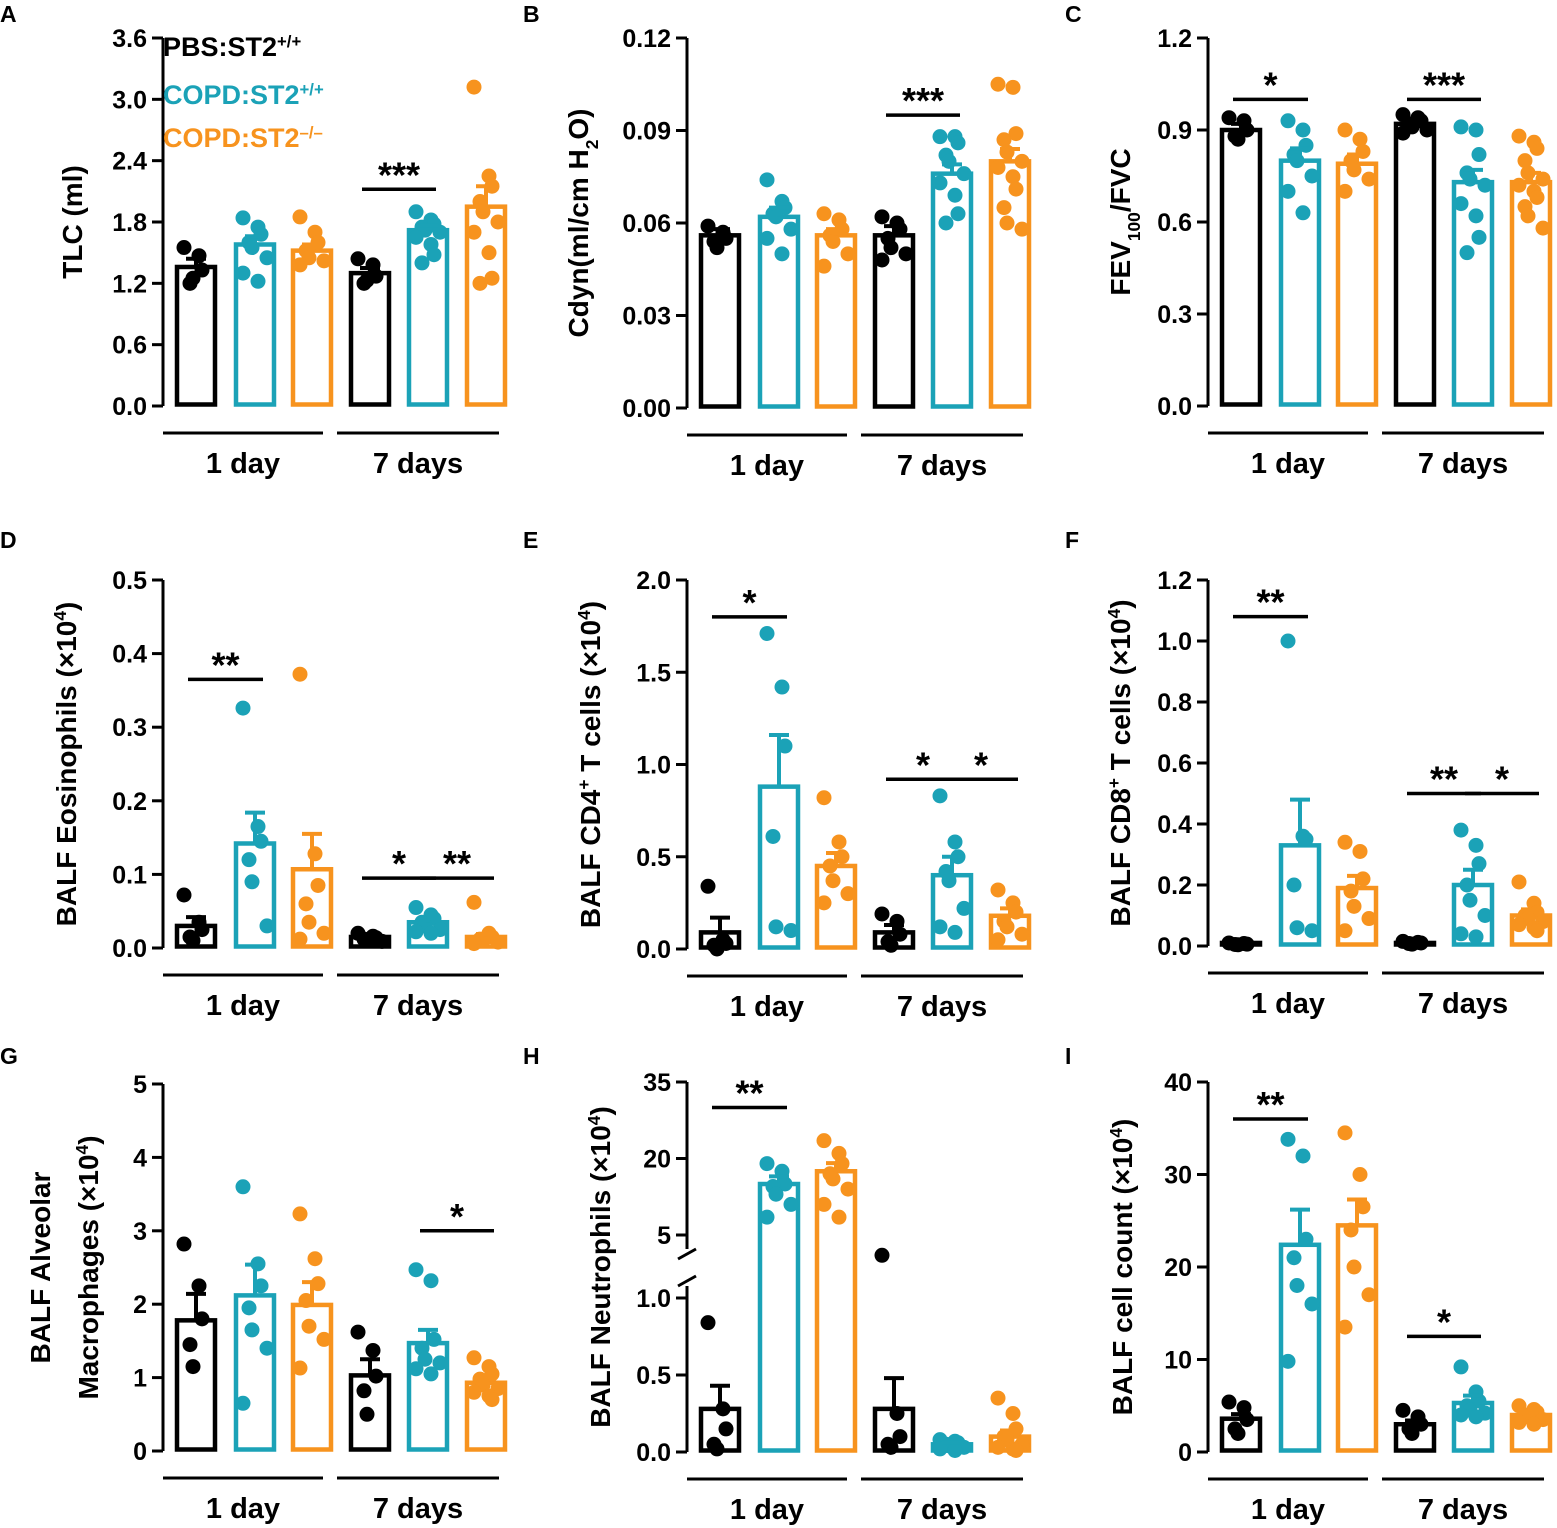 The height and width of the screenshot is (1528, 1557). I want to click on label-part: BALF CD8, so click(1120, 857).